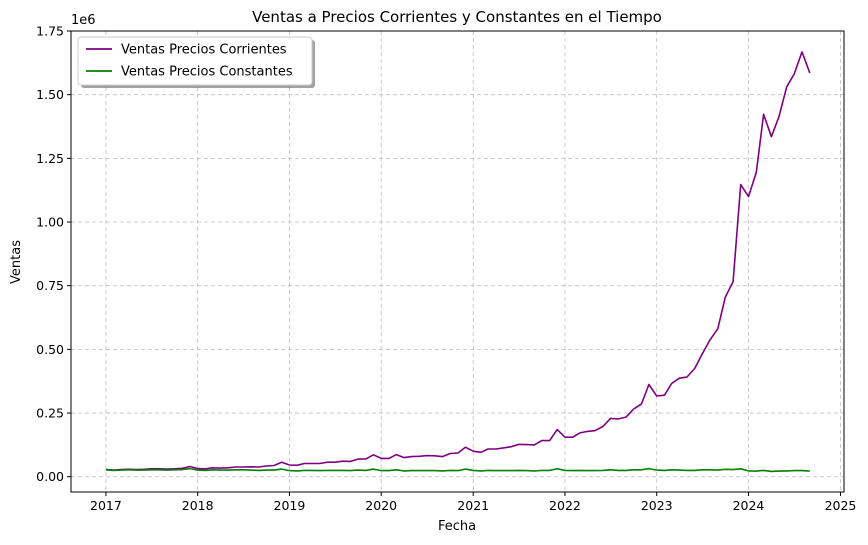 The height and width of the screenshot is (545, 868). Describe the element at coordinates (50, 31) in the screenshot. I see `y-tick-label: 1.75` at that location.